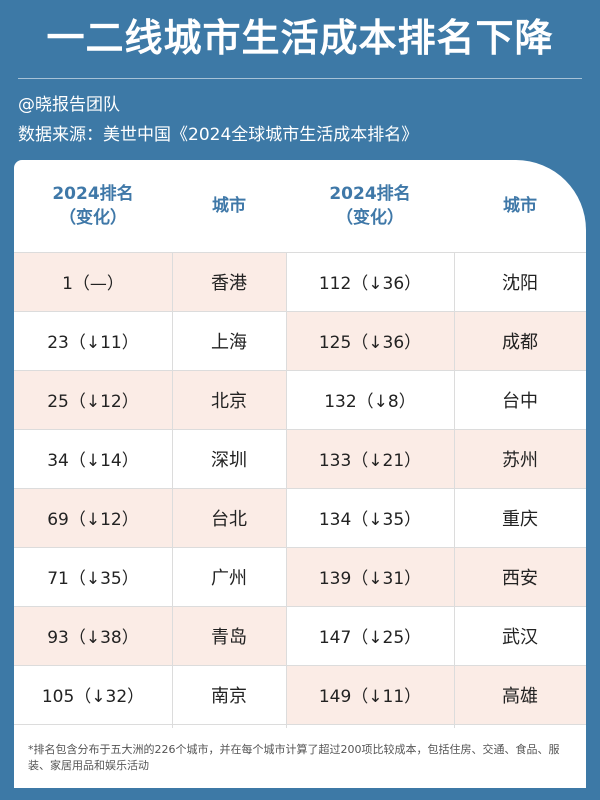 Image resolution: width=600 pixels, height=800 pixels. Describe the element at coordinates (370, 576) in the screenshot. I see `table-cell-rank: 139（↓31）` at that location.